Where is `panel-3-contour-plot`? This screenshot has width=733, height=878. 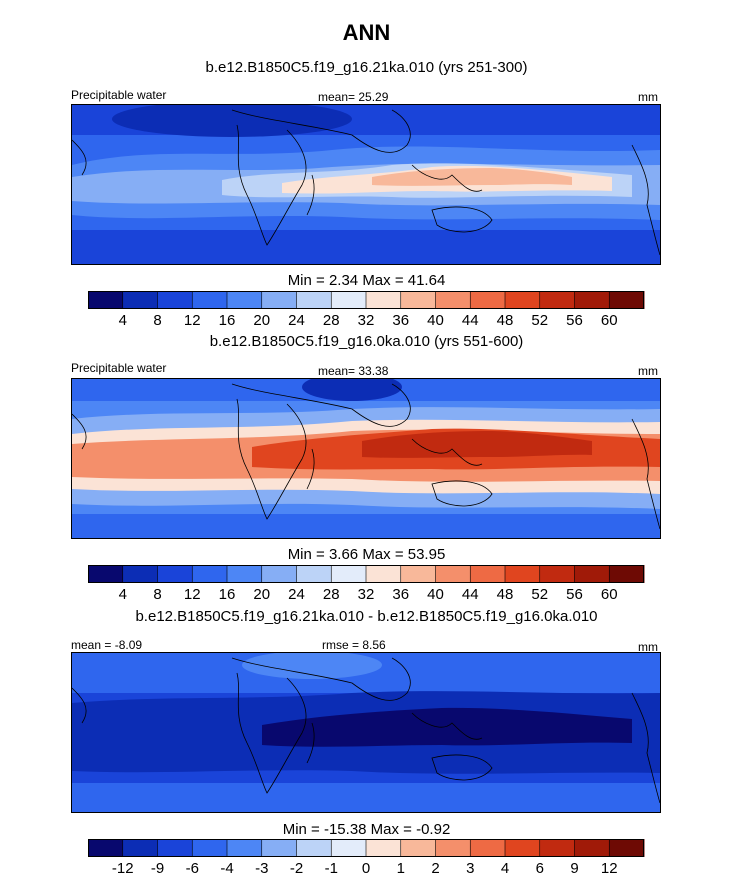
panel-3-contour-plot is located at coordinates (366, 732).